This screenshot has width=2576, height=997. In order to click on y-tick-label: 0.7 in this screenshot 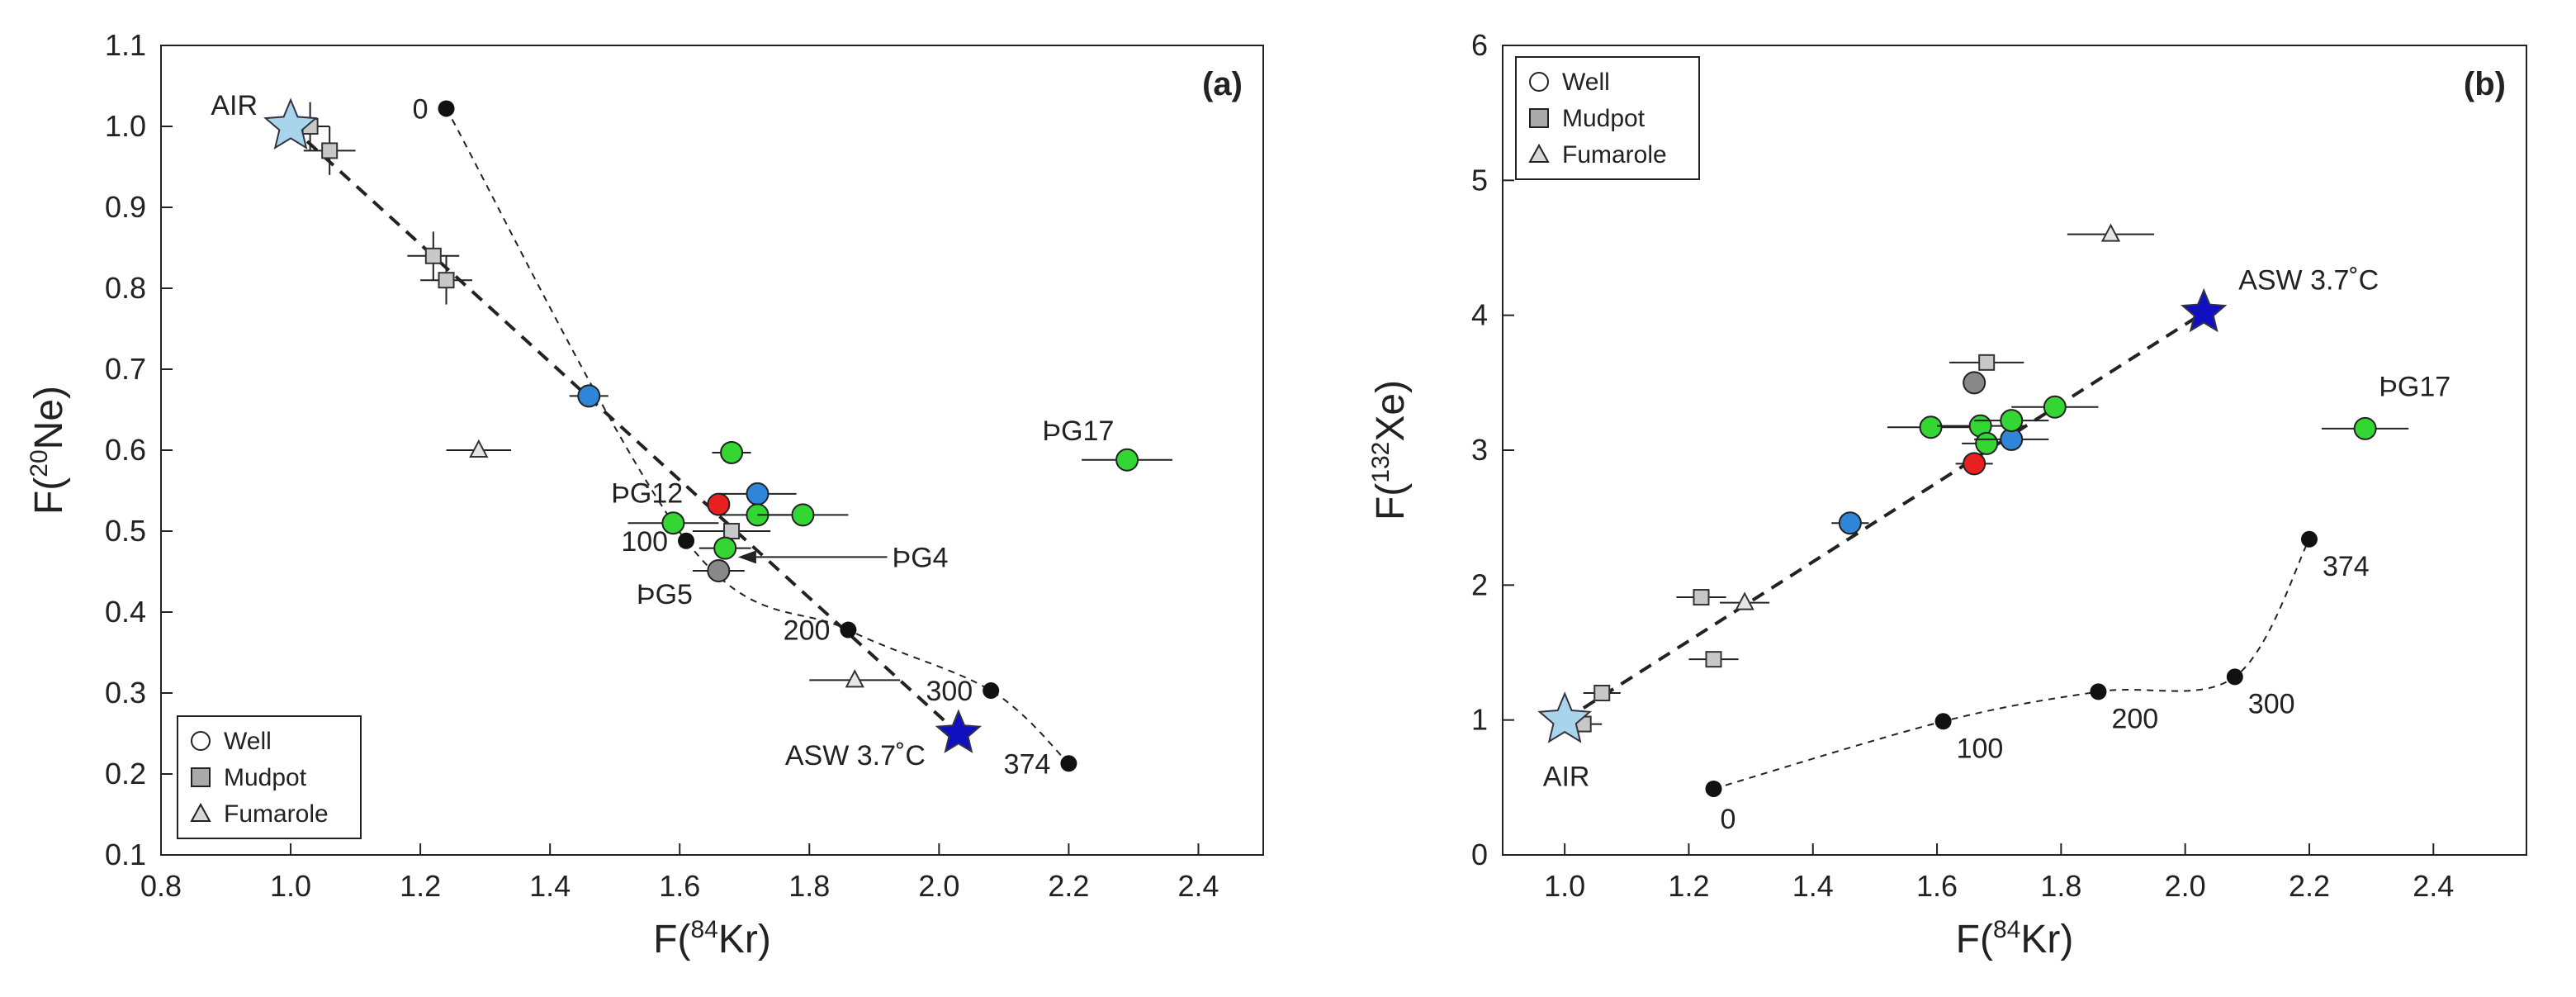, I will do `click(125, 369)`.